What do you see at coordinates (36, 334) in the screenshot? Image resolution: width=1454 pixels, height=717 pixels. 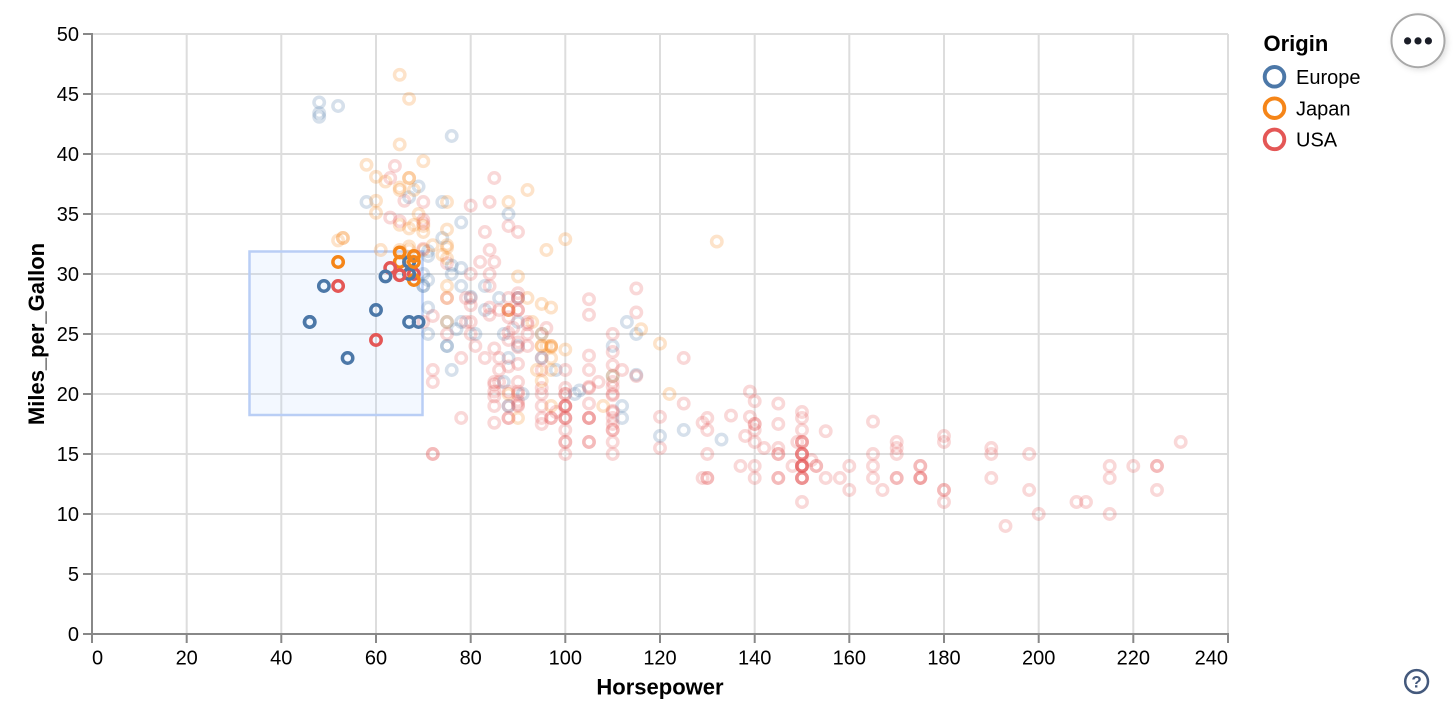 I see `svg-text: Miles_per_Gallon` at bounding box center [36, 334].